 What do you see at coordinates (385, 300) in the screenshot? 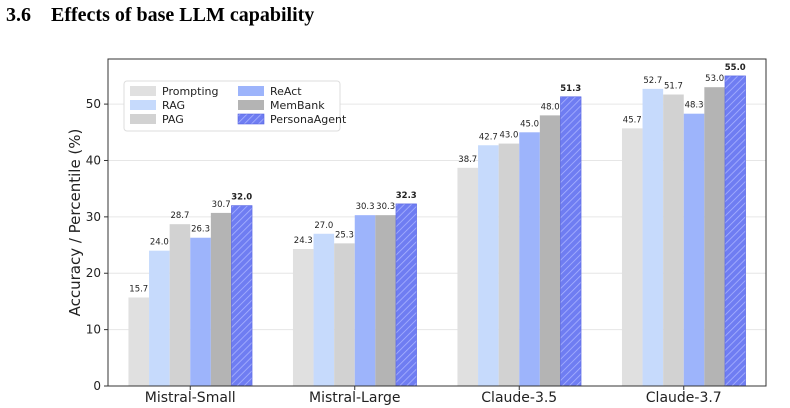
I see `bar-membank-mistral-large` at bounding box center [385, 300].